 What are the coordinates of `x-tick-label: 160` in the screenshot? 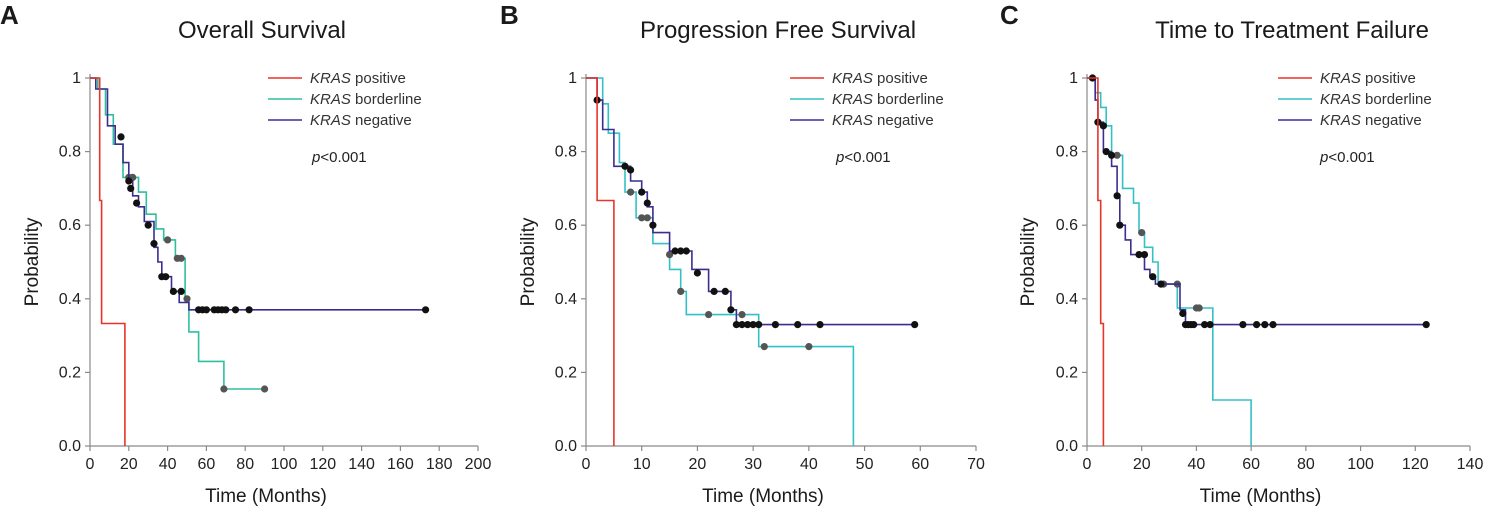 It's located at (400, 464).